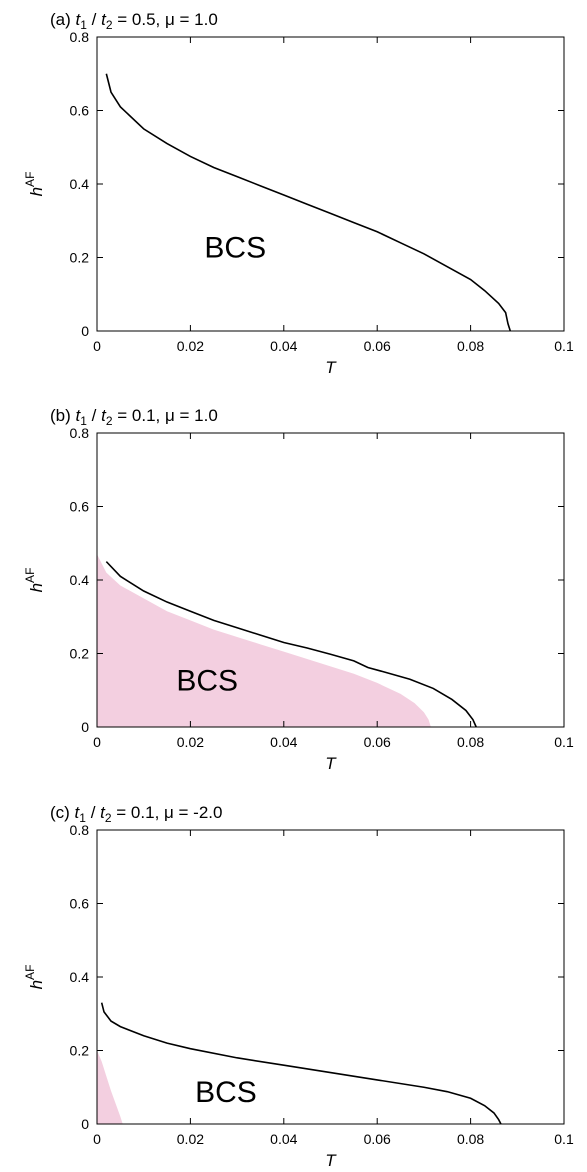 Image resolution: width=587 pixels, height=1172 pixels. I want to click on title-prefix: (c), so click(62, 812).